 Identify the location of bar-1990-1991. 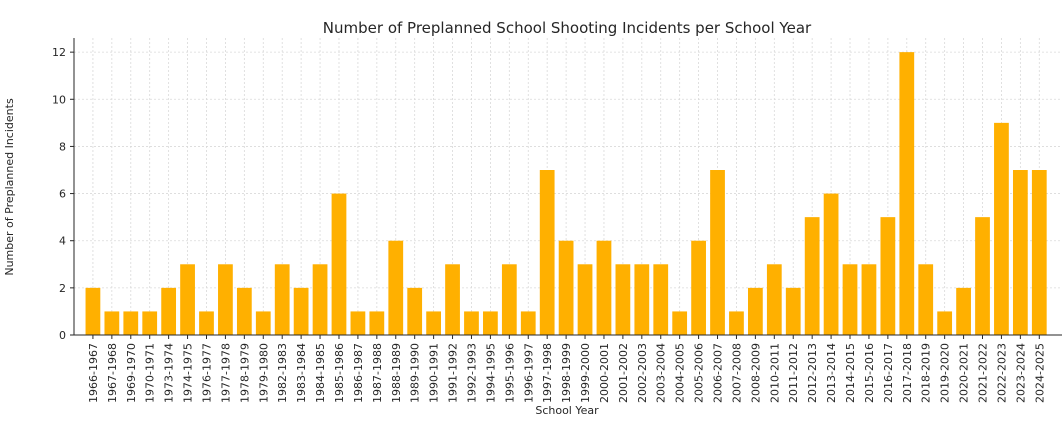
(433, 323).